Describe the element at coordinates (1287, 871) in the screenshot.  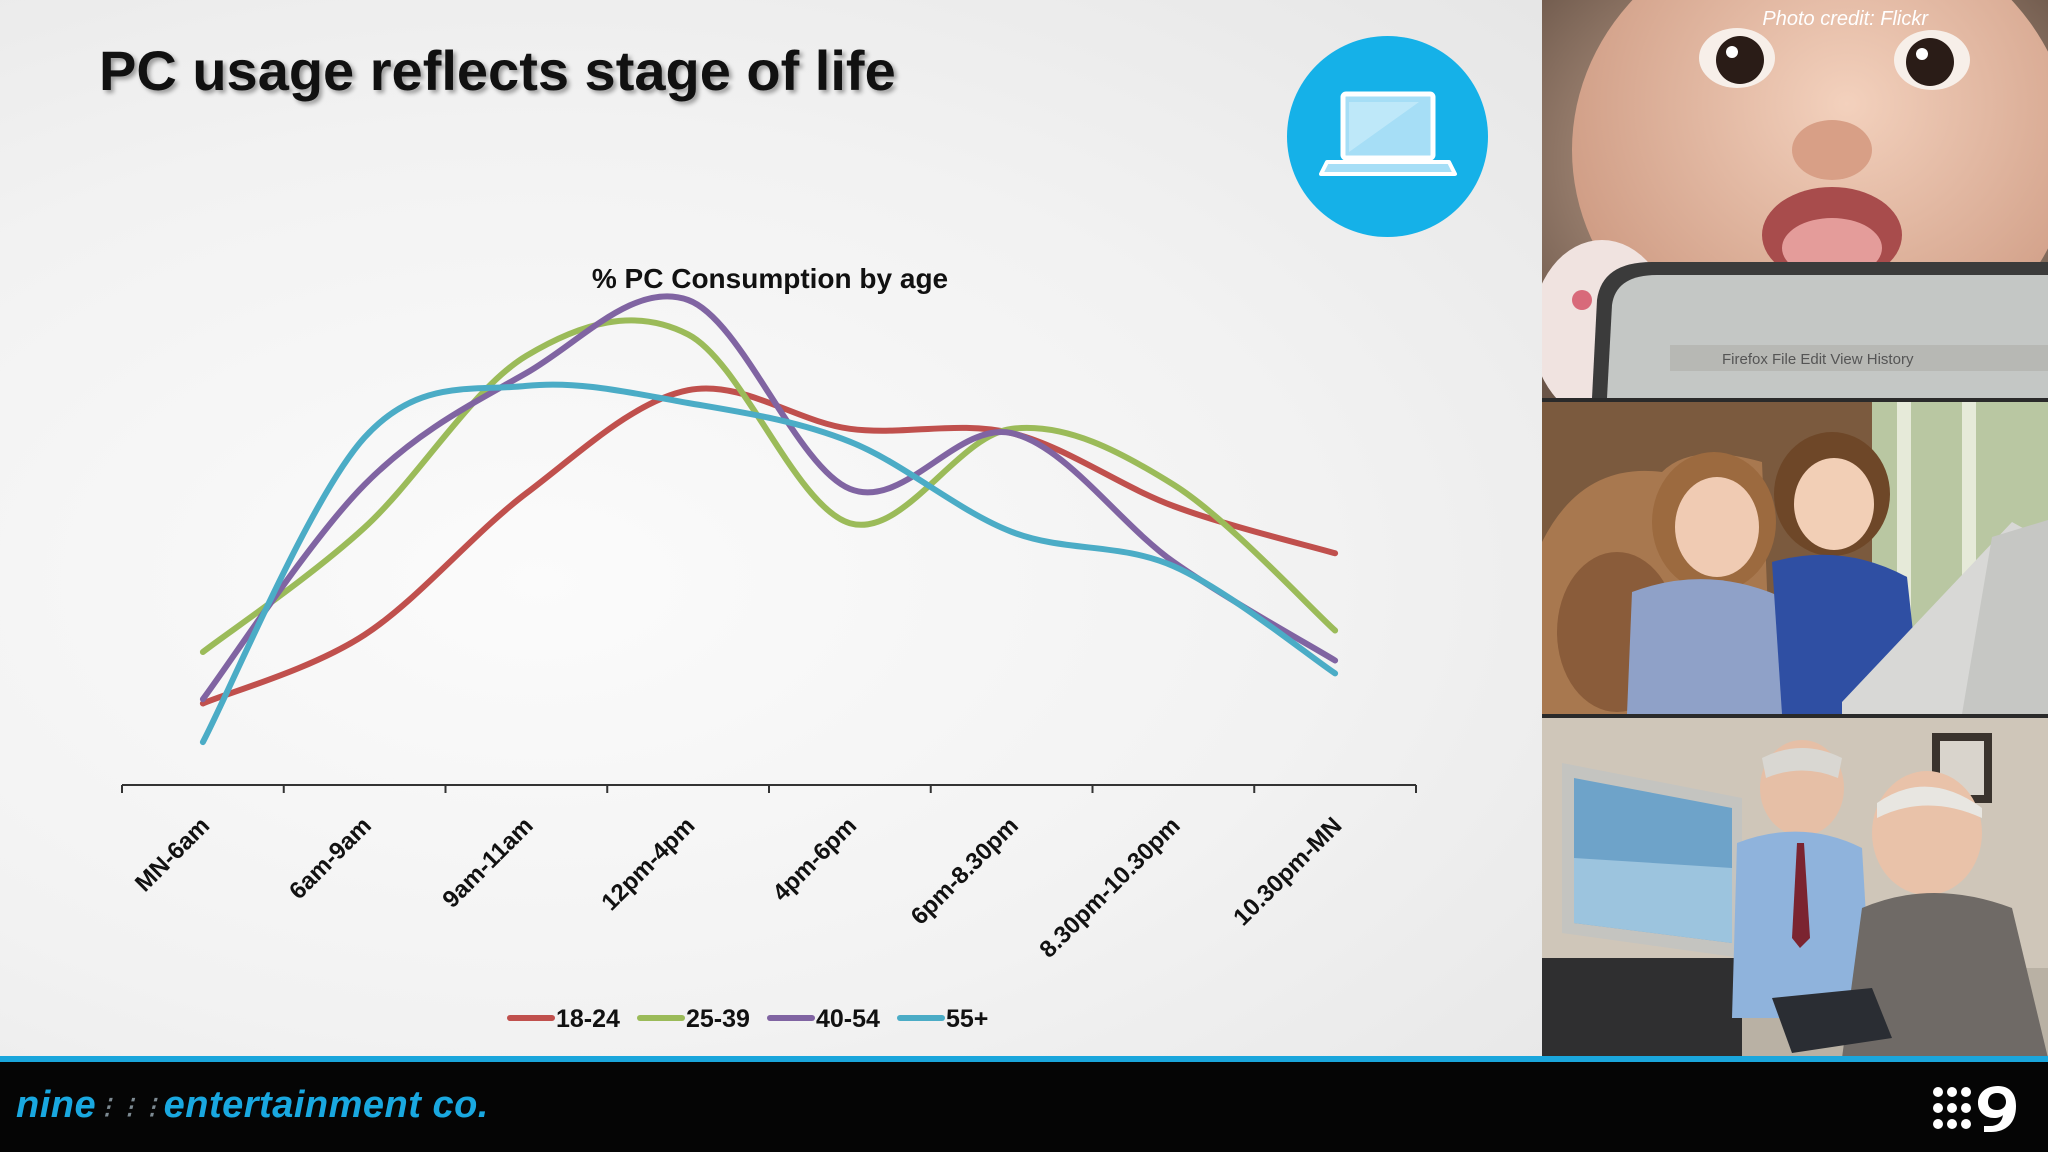
I see `x-tick-label: 10.30pm-MN` at that location.